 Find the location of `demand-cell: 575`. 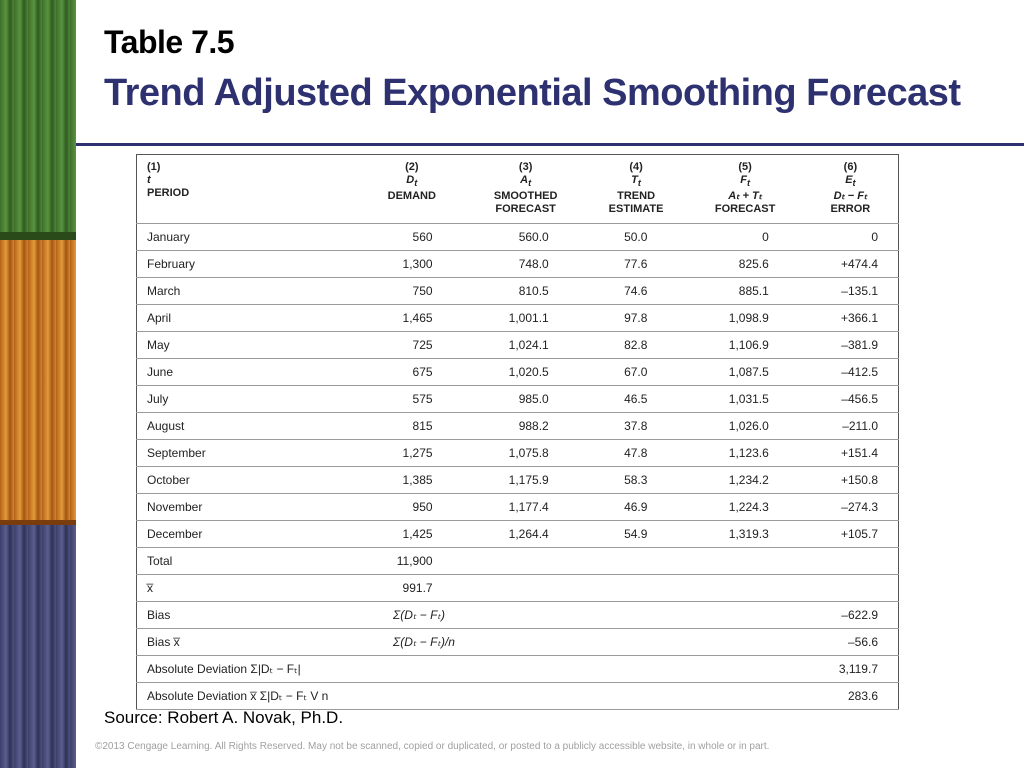

demand-cell: 575 is located at coordinates (412, 399).